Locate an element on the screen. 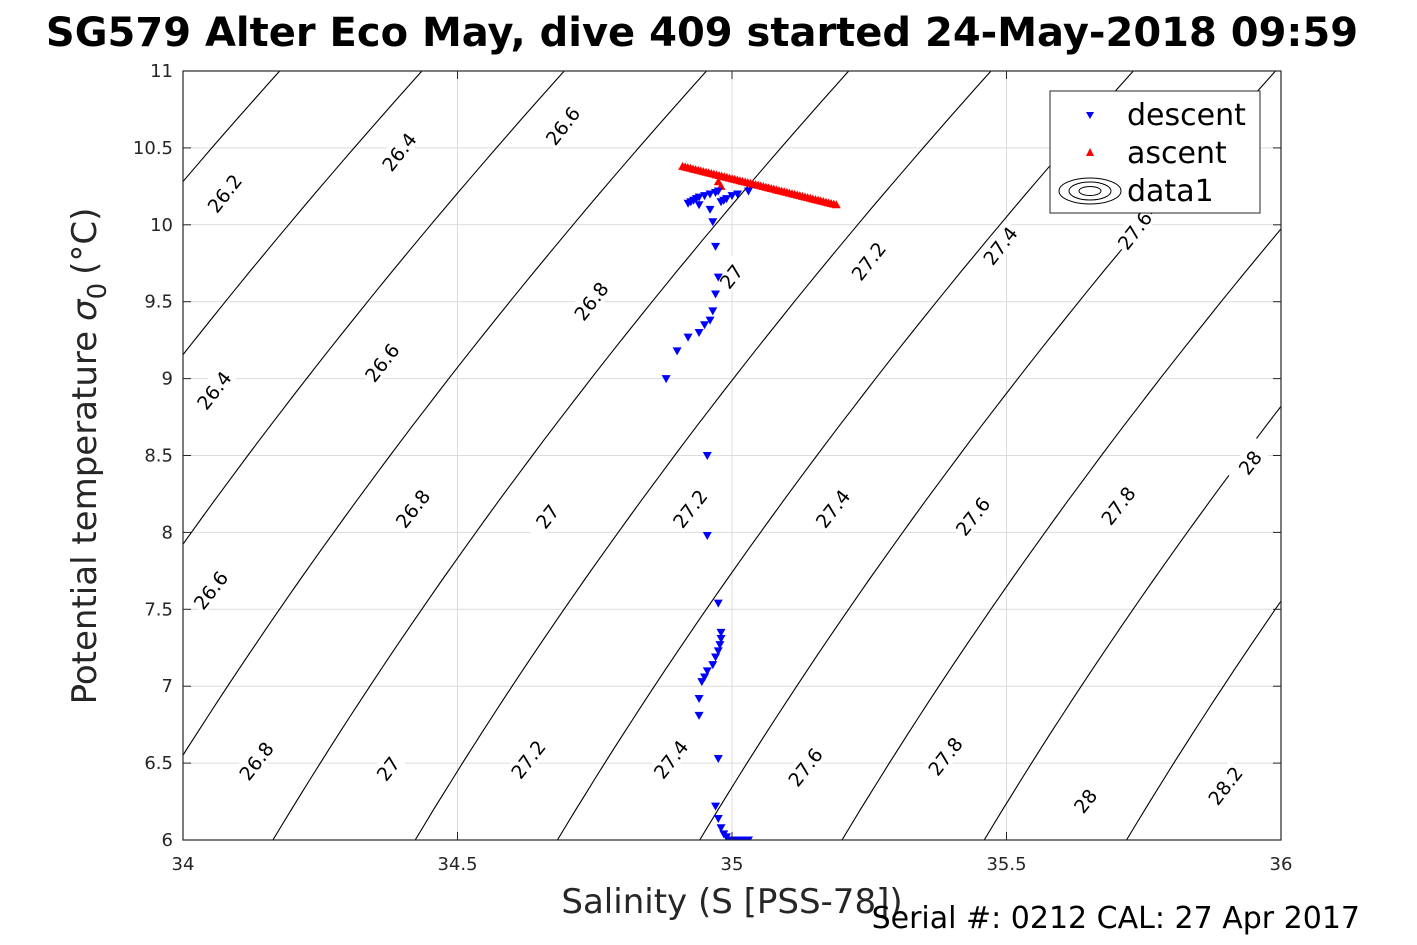 The height and width of the screenshot is (945, 1417). y-axis-label: Potential temperature σ0 (°C) is located at coordinates (89, 456).